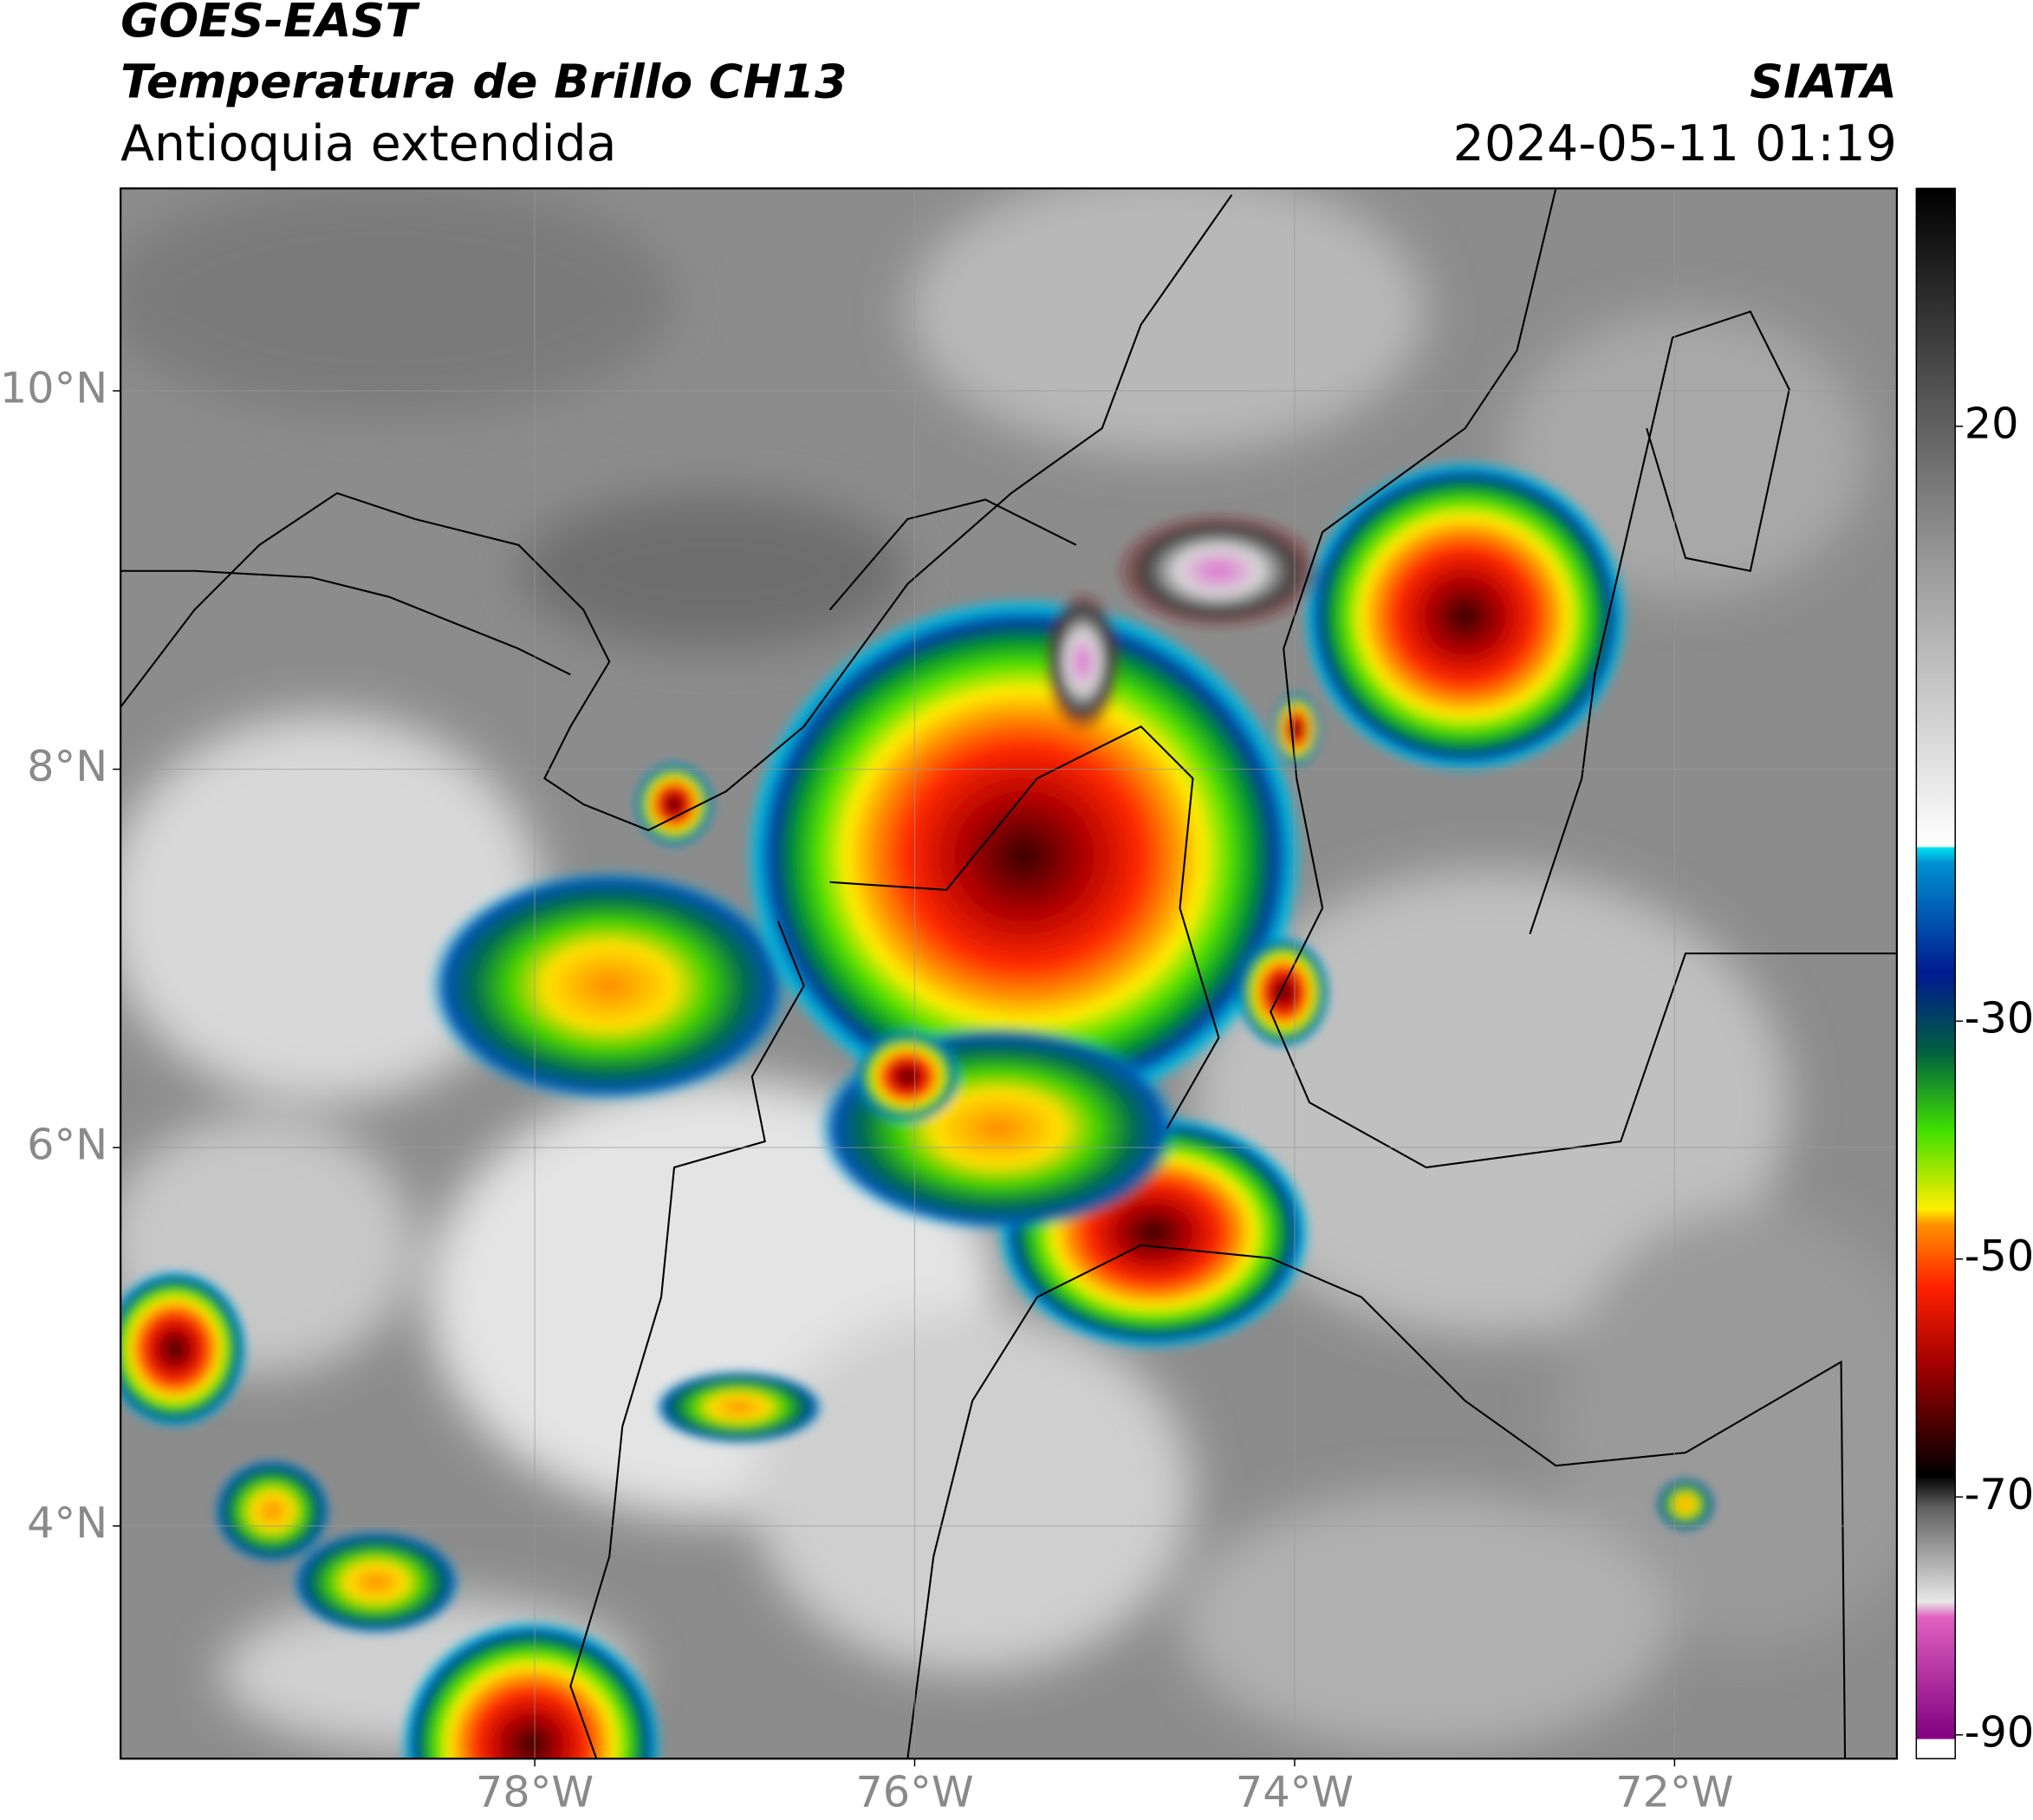 The image size is (2033, 1820). I want to click on x-tick-label: 72°W, so click(1674, 1792).